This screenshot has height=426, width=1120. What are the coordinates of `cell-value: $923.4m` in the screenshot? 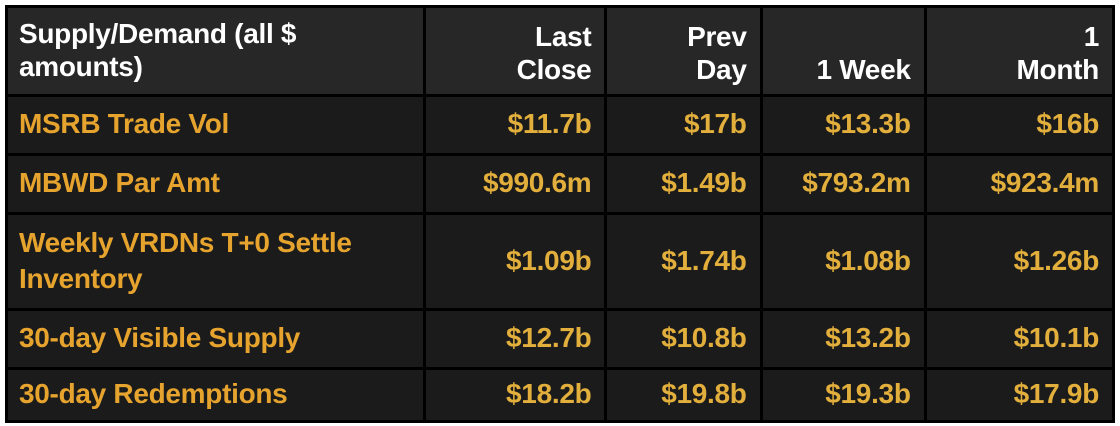 It's located at (1019, 184).